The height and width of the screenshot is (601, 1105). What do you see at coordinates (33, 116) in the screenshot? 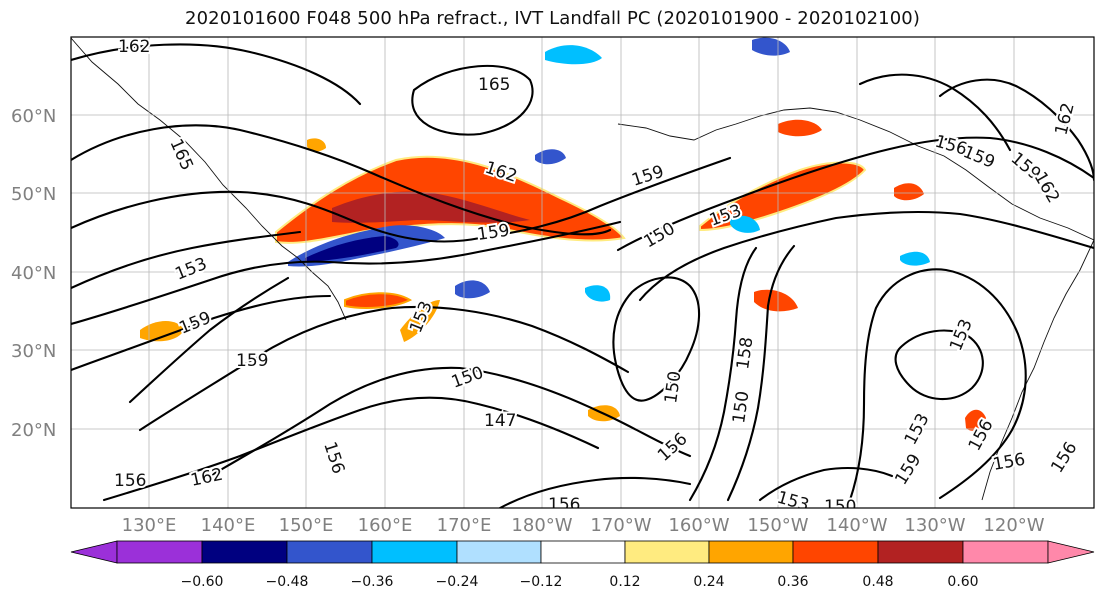
I see `lat-label-60n: 60°N` at bounding box center [33, 116].